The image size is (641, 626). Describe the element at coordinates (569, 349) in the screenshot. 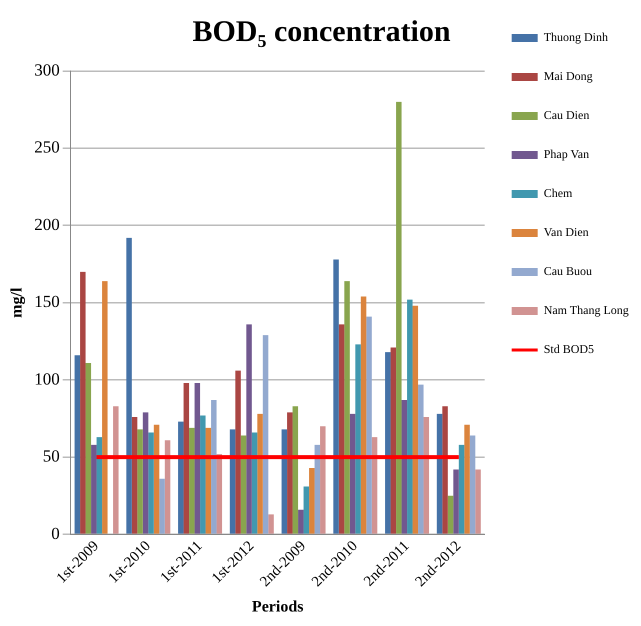

I see `legend-label: Std BOD5` at that location.